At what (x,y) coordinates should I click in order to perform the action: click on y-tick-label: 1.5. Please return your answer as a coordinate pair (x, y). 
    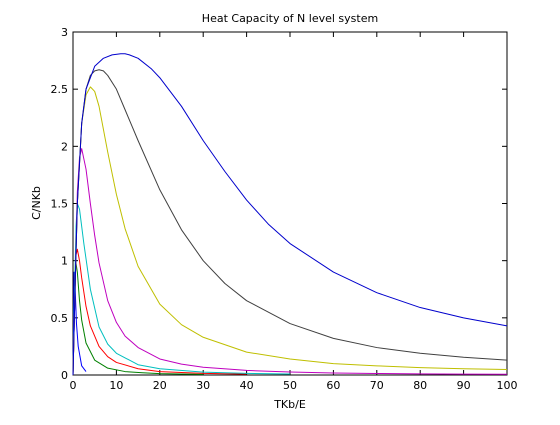
    Looking at the image, I should click on (60, 204).